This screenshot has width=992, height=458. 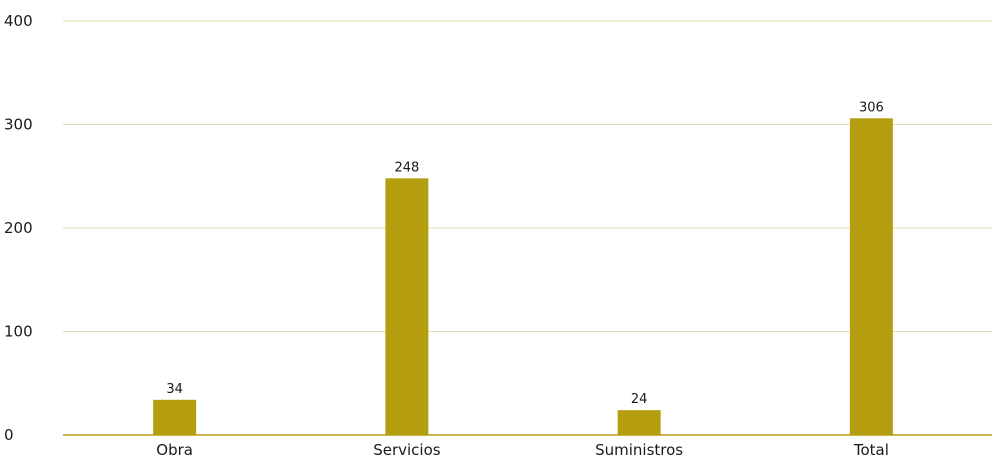 I want to click on data-label-total: 306, so click(x=871, y=107).